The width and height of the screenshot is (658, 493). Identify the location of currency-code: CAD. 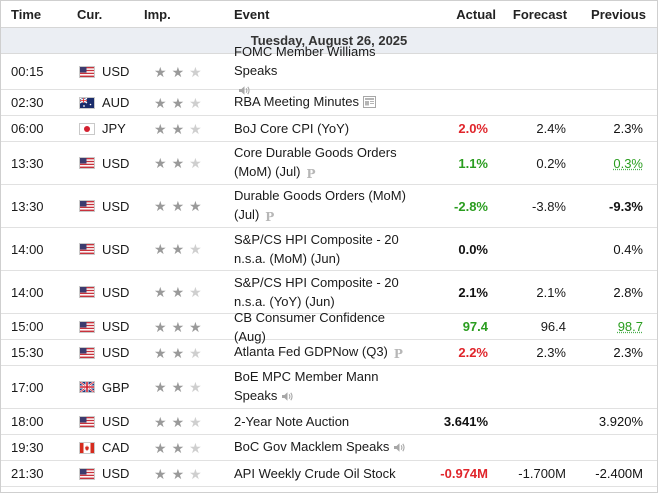
(116, 447).